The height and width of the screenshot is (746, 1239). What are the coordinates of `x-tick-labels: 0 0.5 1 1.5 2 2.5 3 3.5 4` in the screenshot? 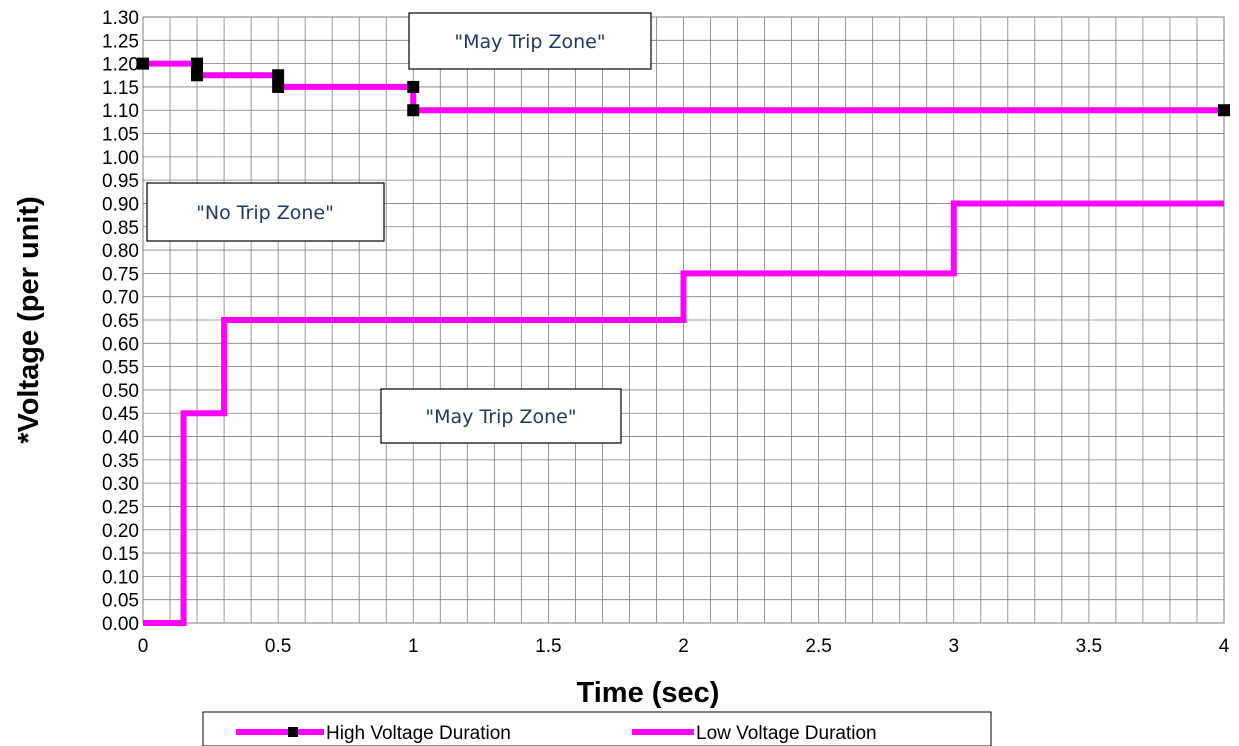 It's located at (684, 646).